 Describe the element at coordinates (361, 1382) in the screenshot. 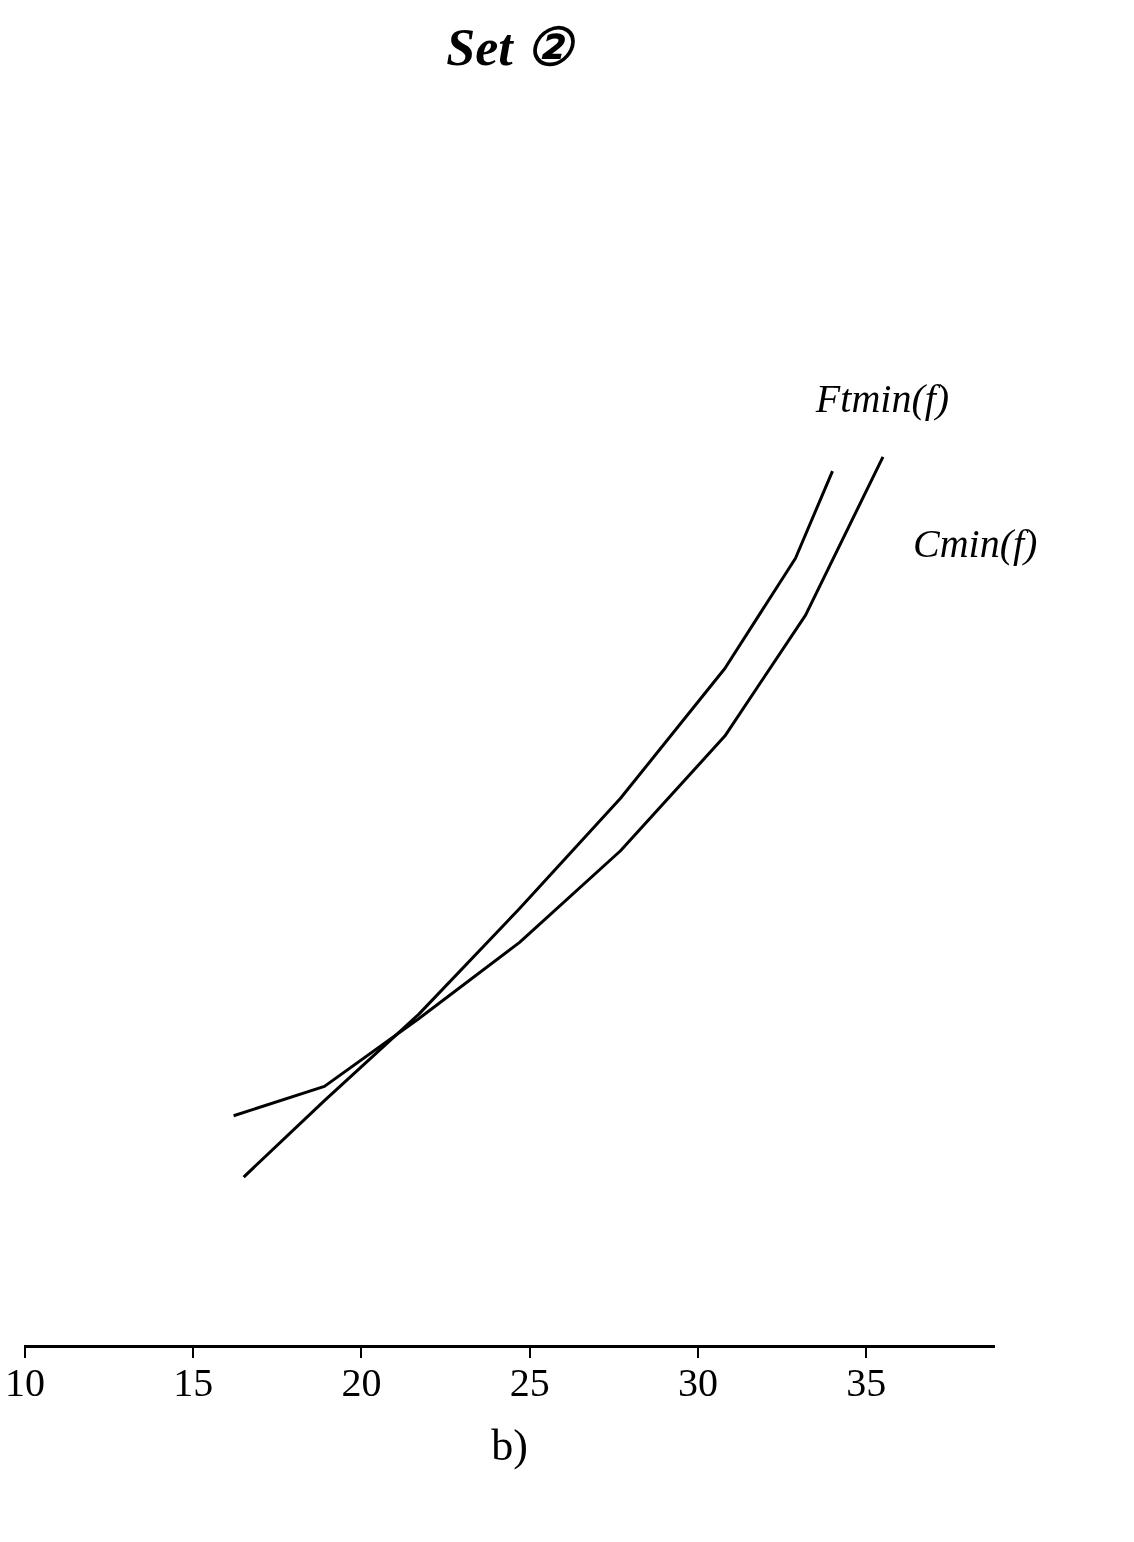

I see `x-tick-label: 20` at that location.